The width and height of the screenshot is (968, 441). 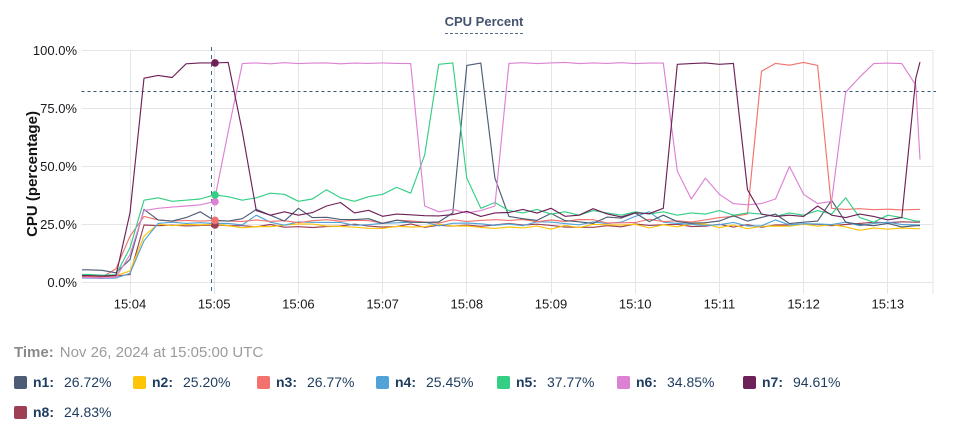 I want to click on svg-text: 0.0%, so click(x=62, y=282).